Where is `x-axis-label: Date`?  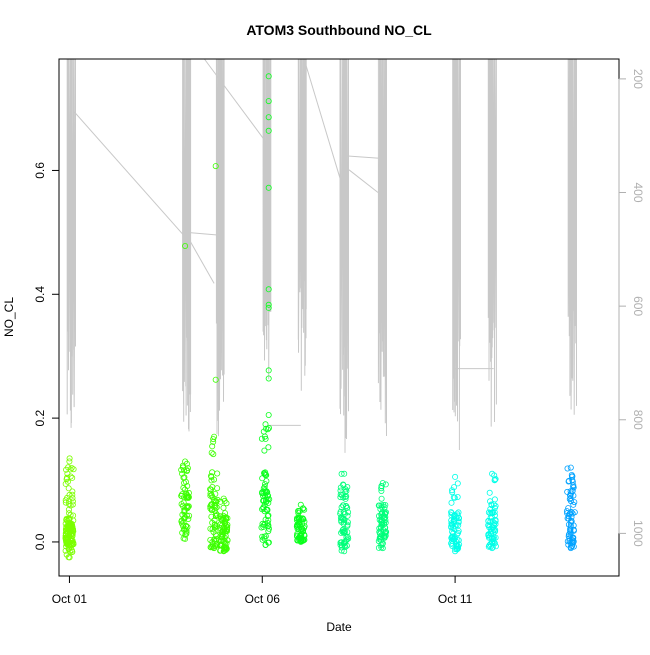 x-axis-label: Date is located at coordinates (339, 627).